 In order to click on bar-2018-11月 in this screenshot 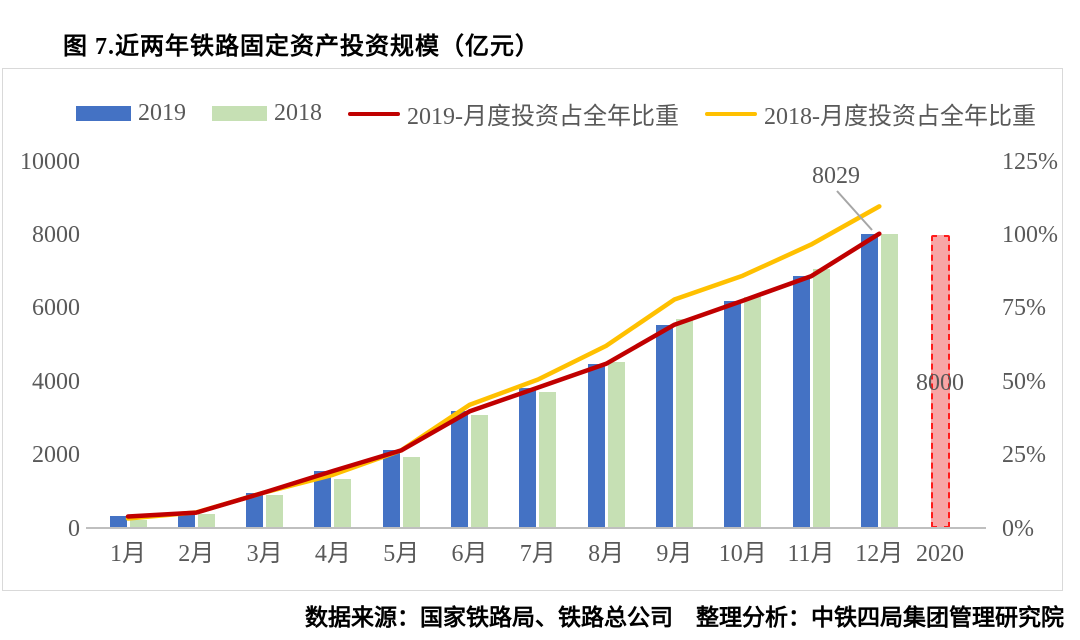, I will do `click(821, 398)`.